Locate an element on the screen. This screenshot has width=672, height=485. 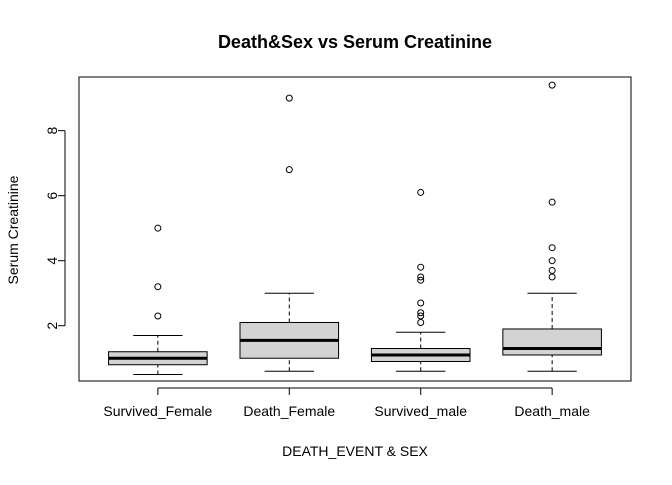
box-survived-male is located at coordinates (420, 280).